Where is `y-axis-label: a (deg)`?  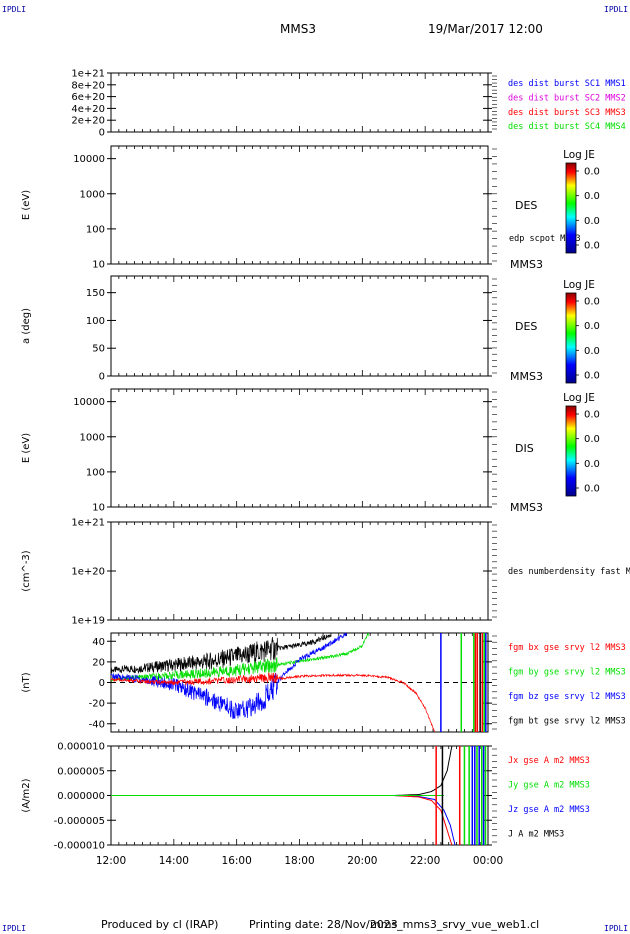 y-axis-label: a (deg) is located at coordinates (26, 326).